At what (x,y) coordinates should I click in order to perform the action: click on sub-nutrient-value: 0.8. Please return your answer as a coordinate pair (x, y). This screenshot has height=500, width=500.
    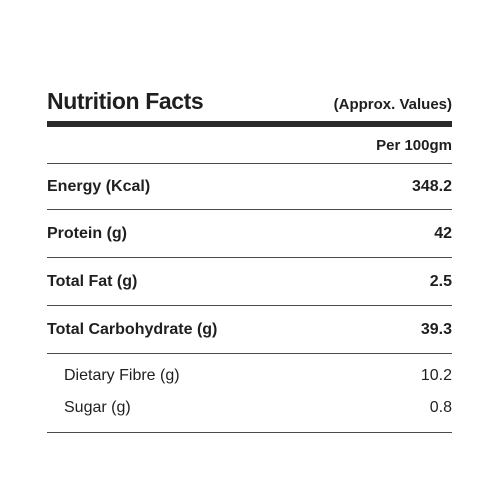
    Looking at the image, I should click on (440, 407).